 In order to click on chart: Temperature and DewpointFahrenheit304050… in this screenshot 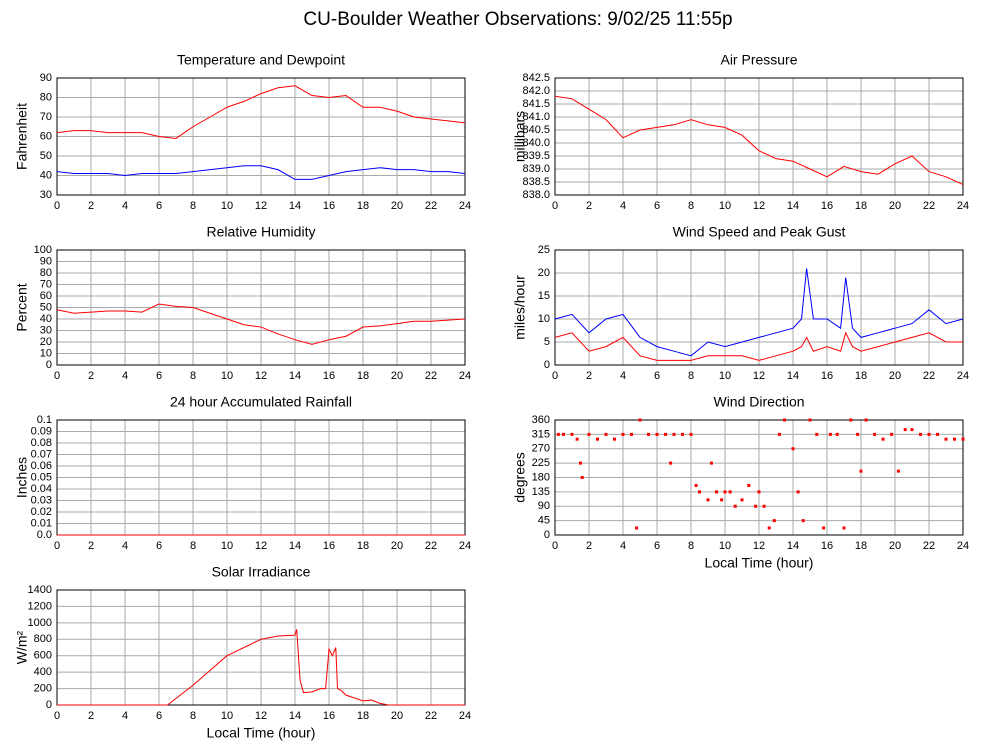, I will do `click(242, 132)`.